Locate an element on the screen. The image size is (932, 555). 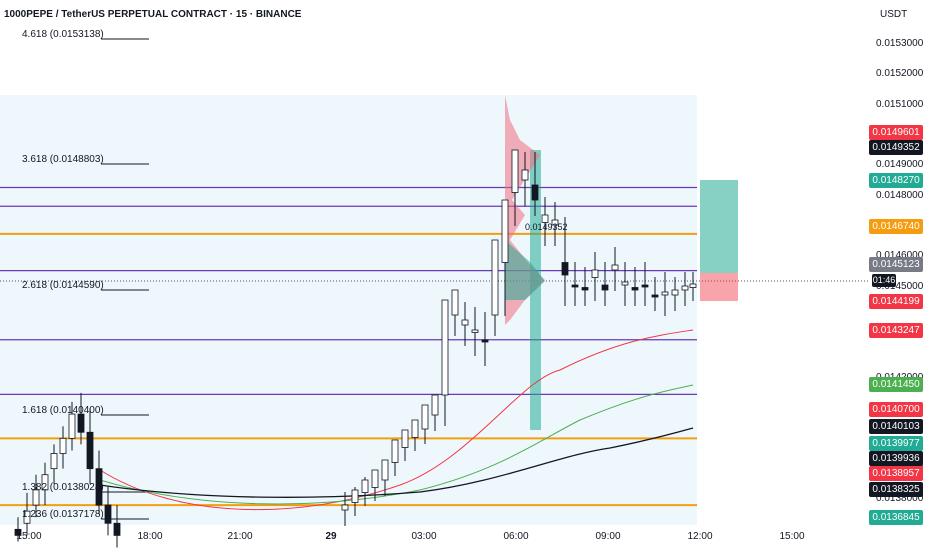
price-badge: 0.0149601 is located at coordinates (896, 132).